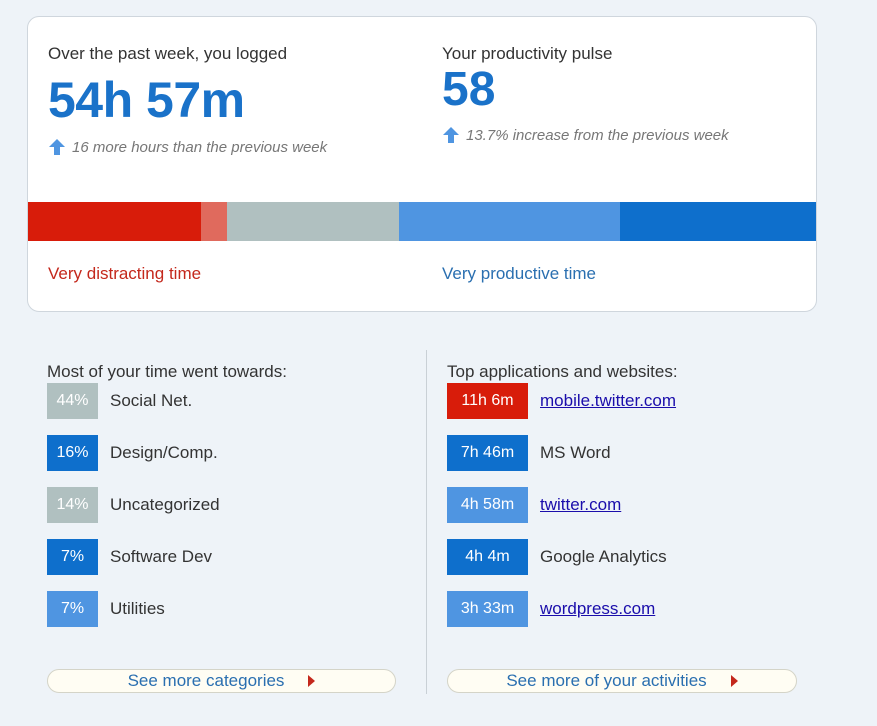  Describe the element at coordinates (214, 221) in the screenshot. I see `pulse-segment-distracting` at that location.